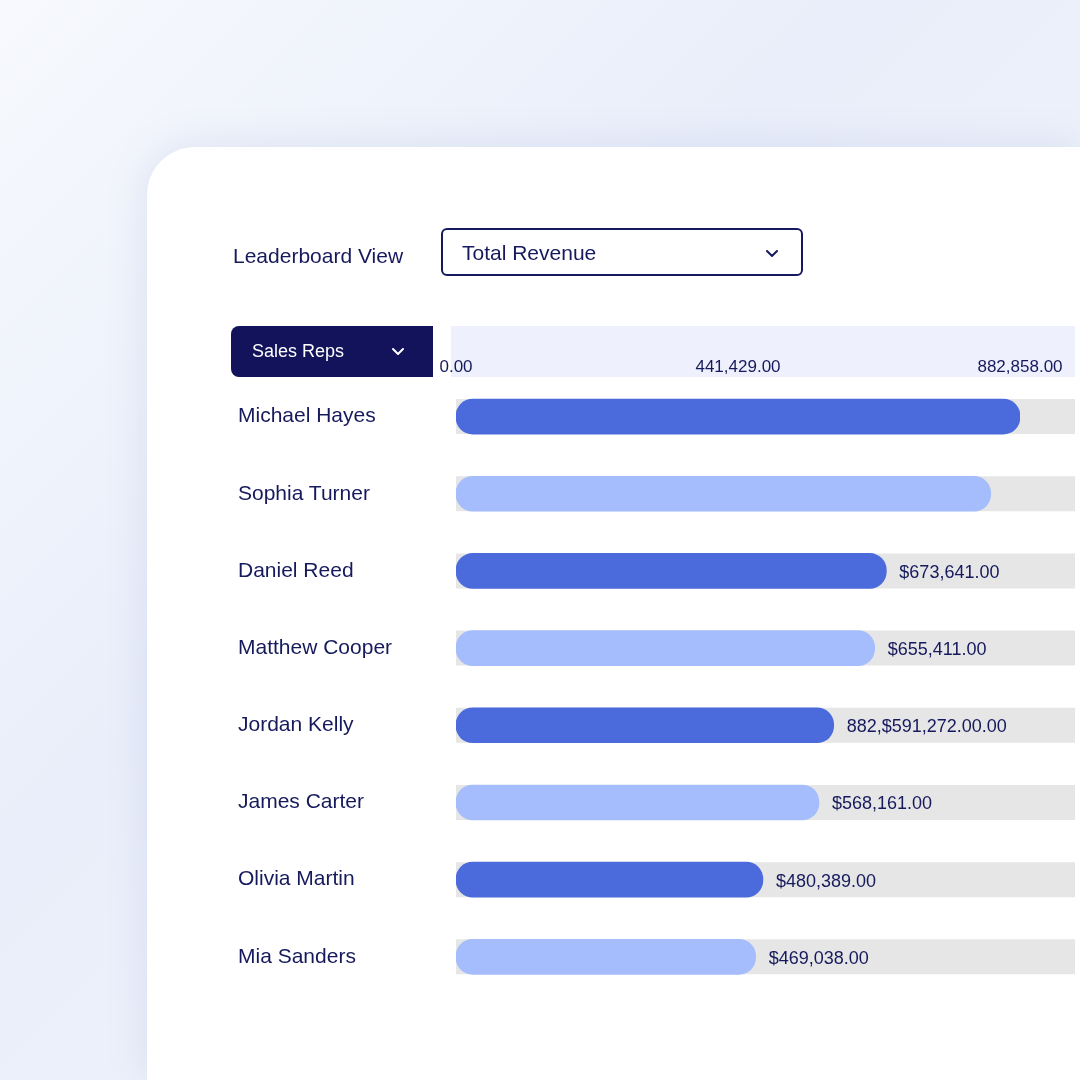 This screenshot has width=1080, height=1080. Describe the element at coordinates (318, 256) in the screenshot. I see `chart-title: Leaderboard View` at that location.